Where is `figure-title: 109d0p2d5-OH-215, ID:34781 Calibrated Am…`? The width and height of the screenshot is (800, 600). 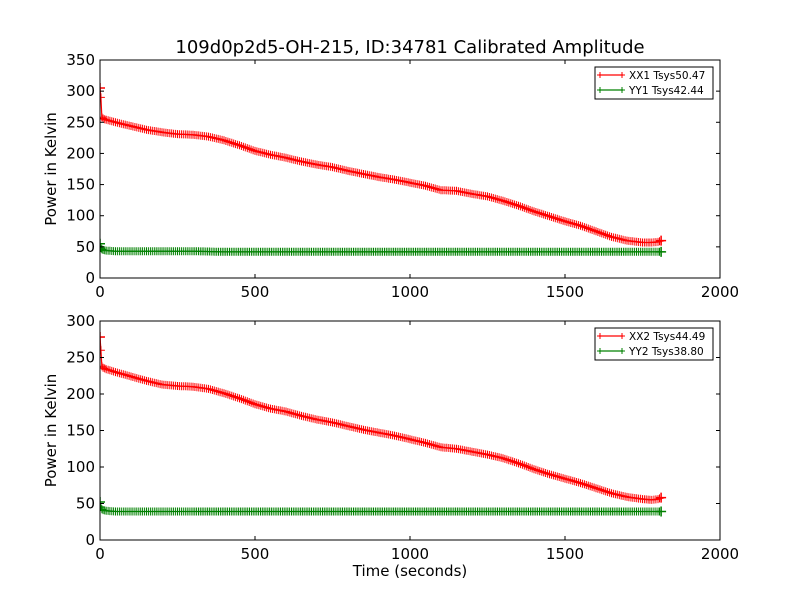
figure-title: 109d0p2d5-OH-215, ID:34781 Calibrated Am… is located at coordinates (409, 47).